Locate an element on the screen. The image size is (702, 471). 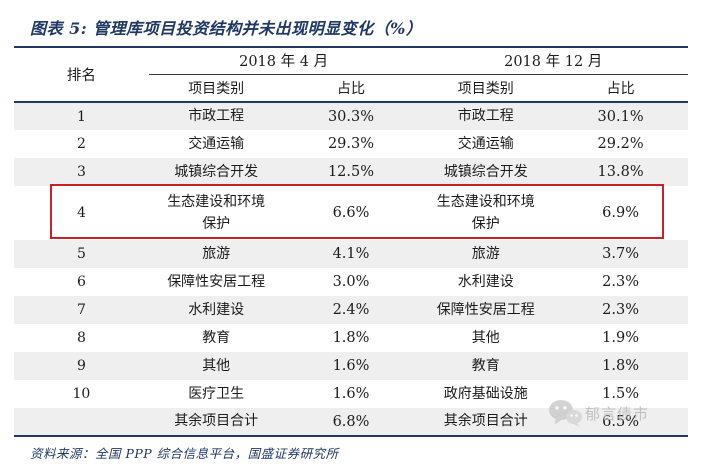
table-row: 5 旅游 4.1% 旅游 3.7% is located at coordinates (351, 254).